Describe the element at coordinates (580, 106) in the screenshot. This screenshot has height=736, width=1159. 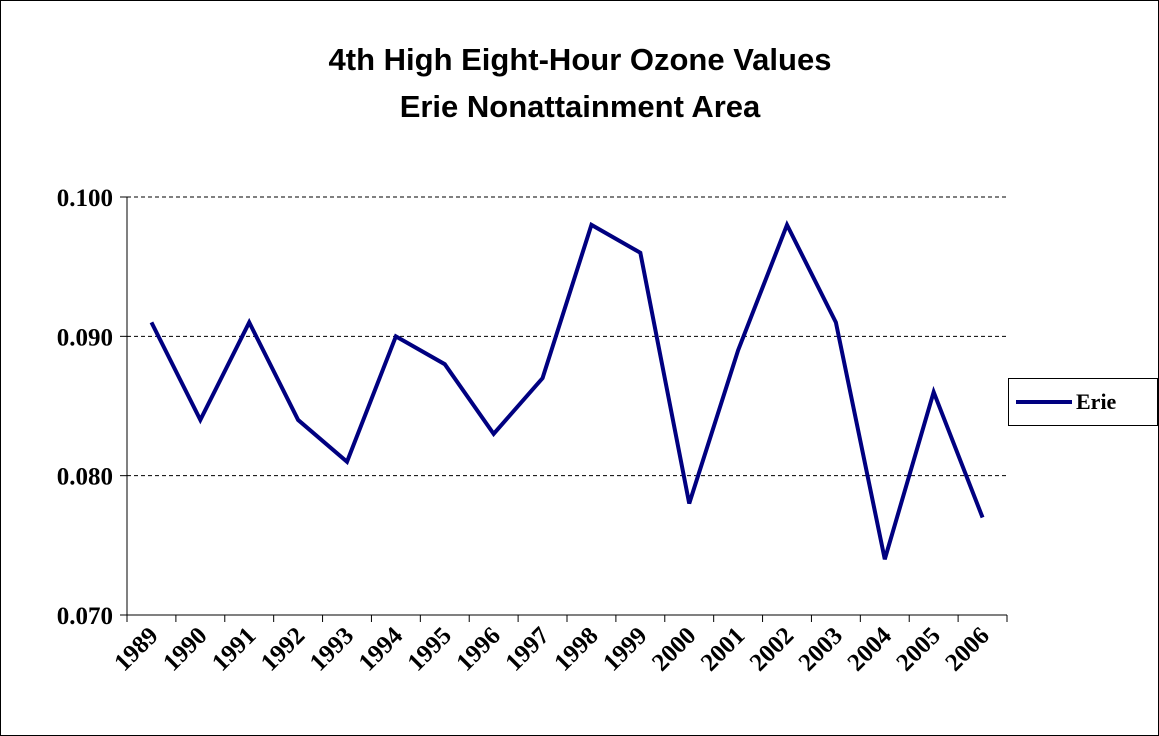
I see `chart-subtitle: Erie Nonattainment Area` at that location.